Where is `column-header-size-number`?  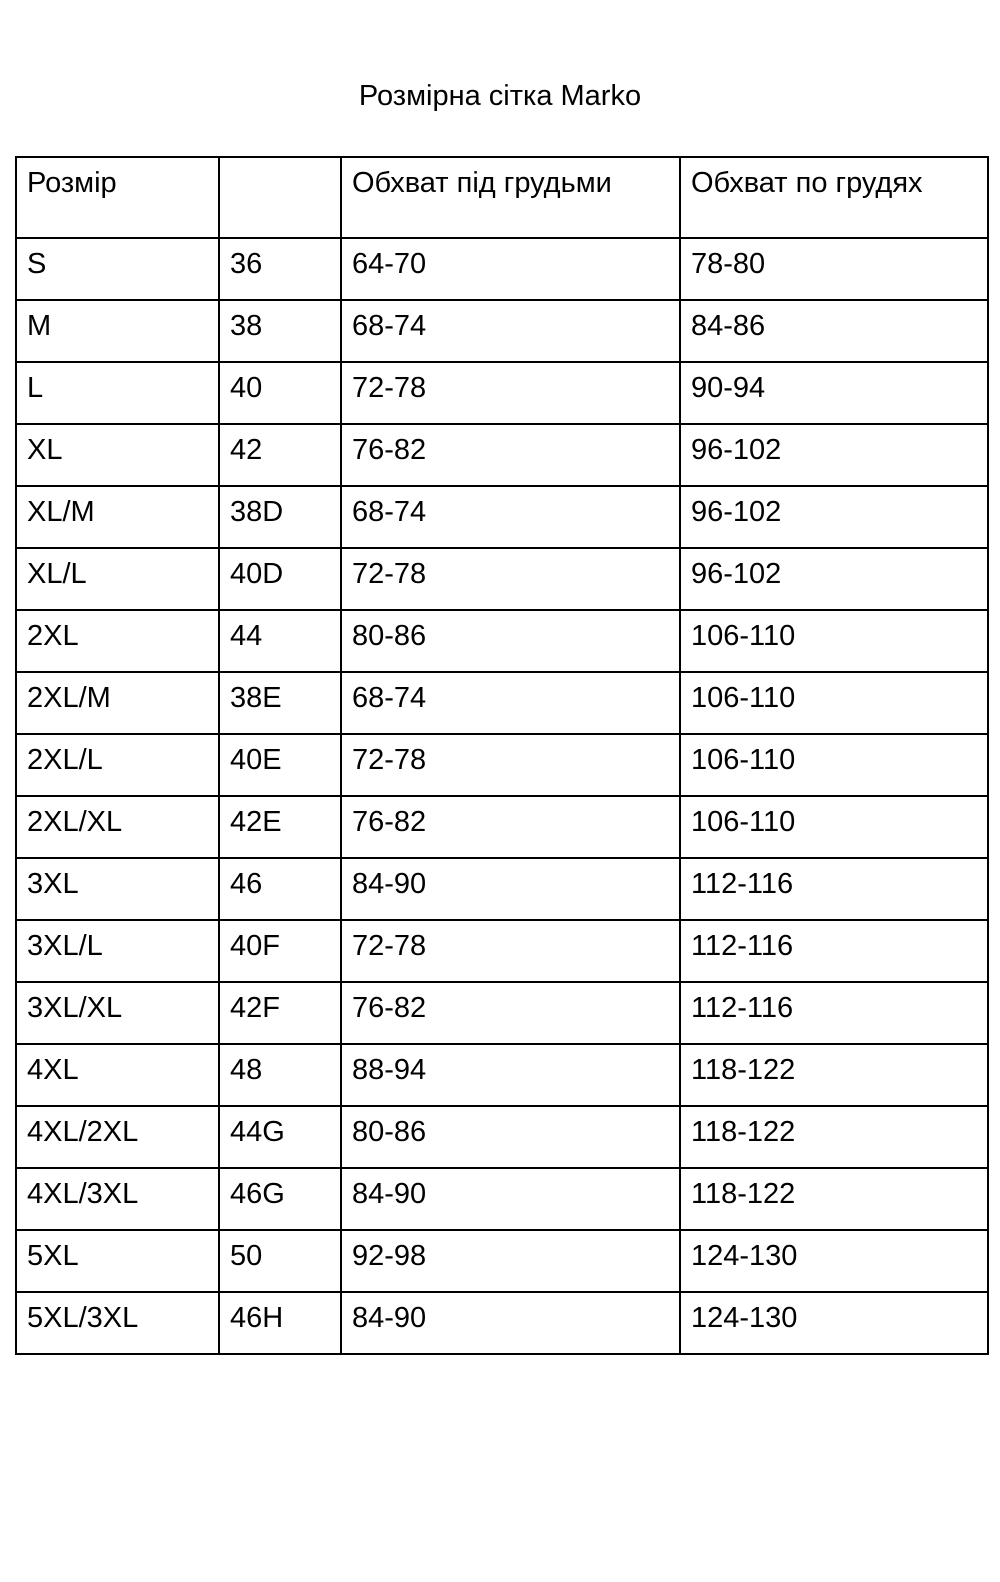
column-header-size-number is located at coordinates (280, 197).